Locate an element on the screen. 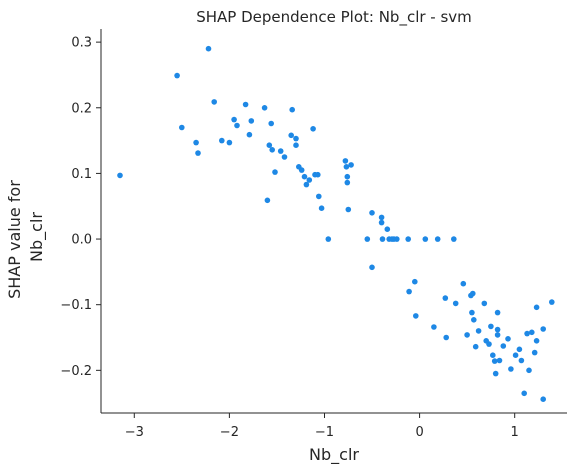  y-tick-label: 0.2 is located at coordinates (81, 108).